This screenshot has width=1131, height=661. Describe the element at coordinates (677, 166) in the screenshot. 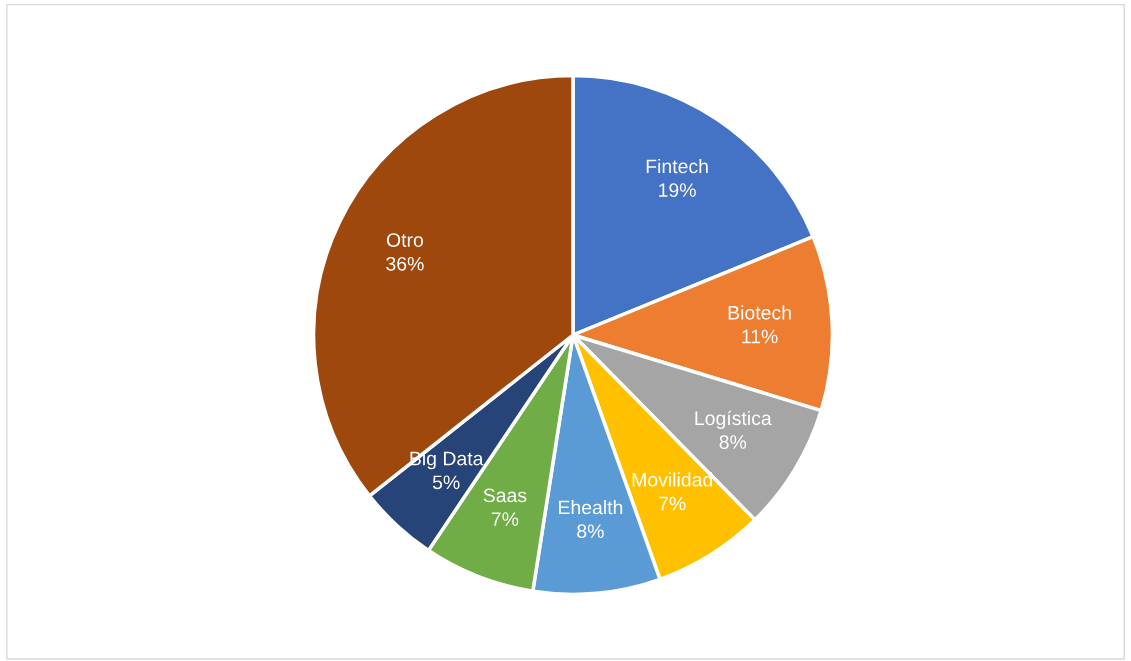

I see `slice-label: Fintech` at that location.